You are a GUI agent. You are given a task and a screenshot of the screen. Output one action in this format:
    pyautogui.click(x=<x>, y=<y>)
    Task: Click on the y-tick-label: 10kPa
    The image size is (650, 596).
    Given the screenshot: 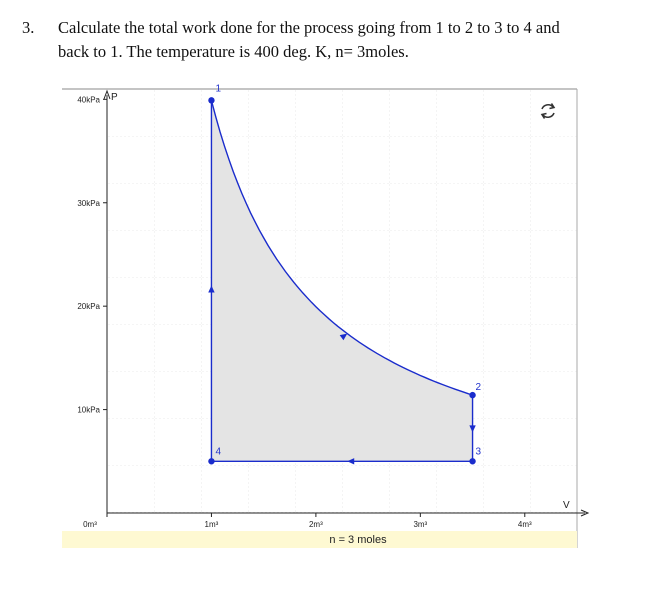 What is the action you would take?
    pyautogui.click(x=88, y=410)
    